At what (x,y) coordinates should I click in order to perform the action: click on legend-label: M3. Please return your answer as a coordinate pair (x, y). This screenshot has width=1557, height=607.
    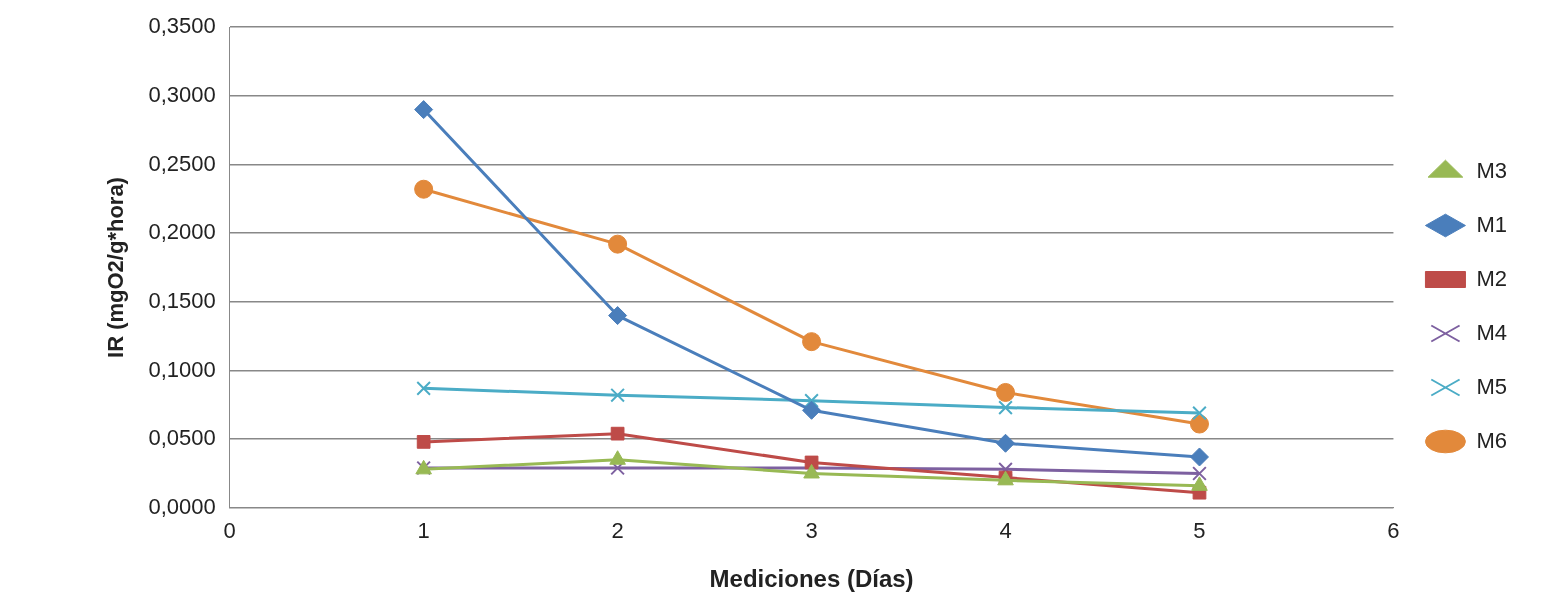
    Looking at the image, I should click on (1491, 170).